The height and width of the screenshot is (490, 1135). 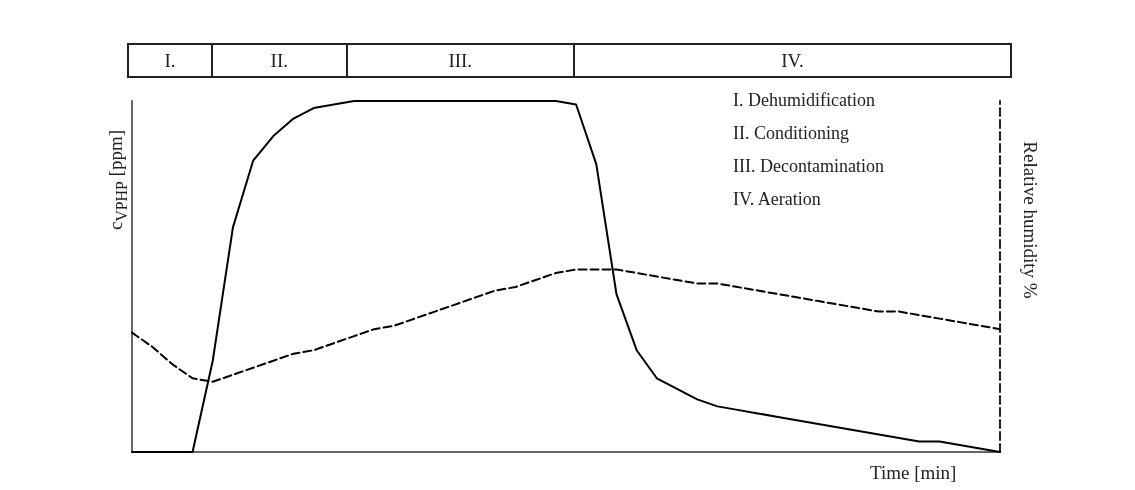 I want to click on phase-strip: I. II. III. IV., so click(x=569, y=60).